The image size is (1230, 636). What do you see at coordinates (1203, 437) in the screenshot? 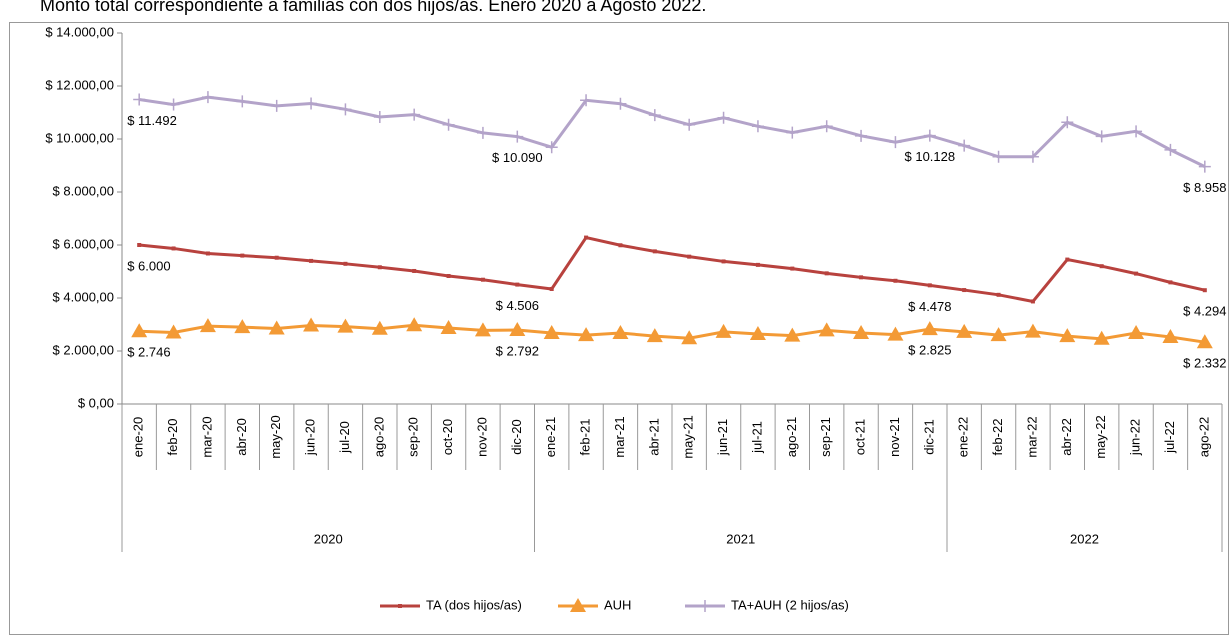
I see `x-tick-label: ago-22` at bounding box center [1203, 437].